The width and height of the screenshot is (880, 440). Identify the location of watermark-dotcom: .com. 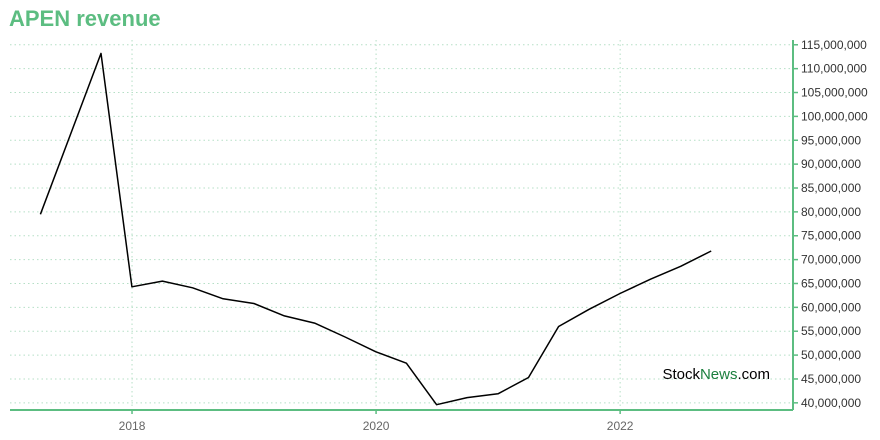
(753, 374).